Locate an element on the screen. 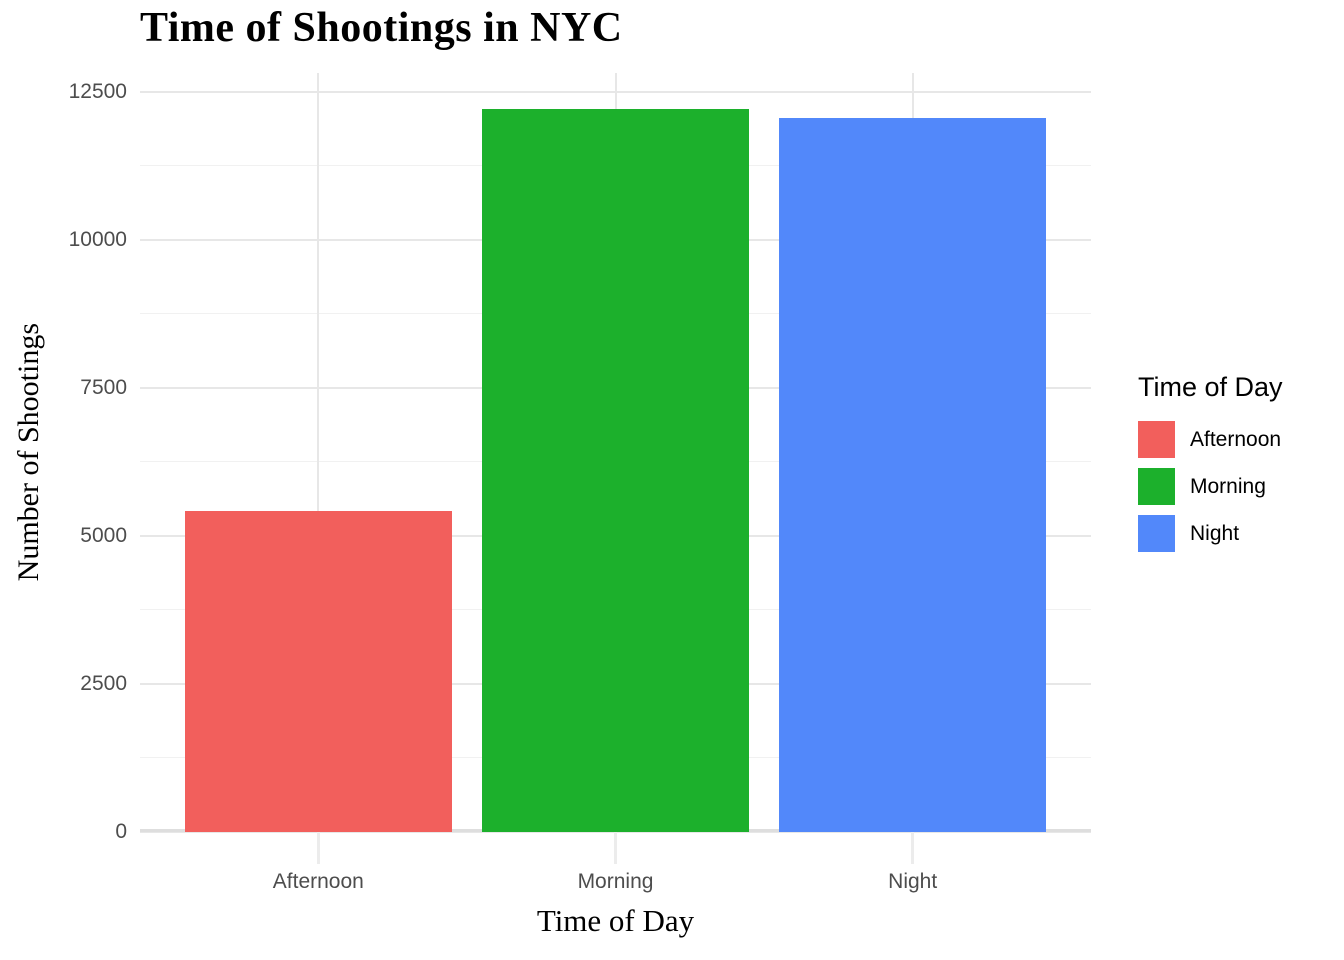 Image resolution: width=1344 pixels, height=960 pixels. bar-night is located at coordinates (912, 475).